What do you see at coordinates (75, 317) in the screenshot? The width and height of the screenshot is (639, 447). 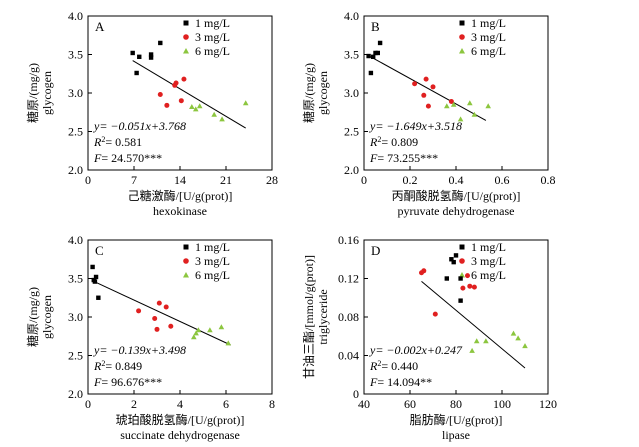 I see `y-tick-label: 3.0` at bounding box center [75, 317].